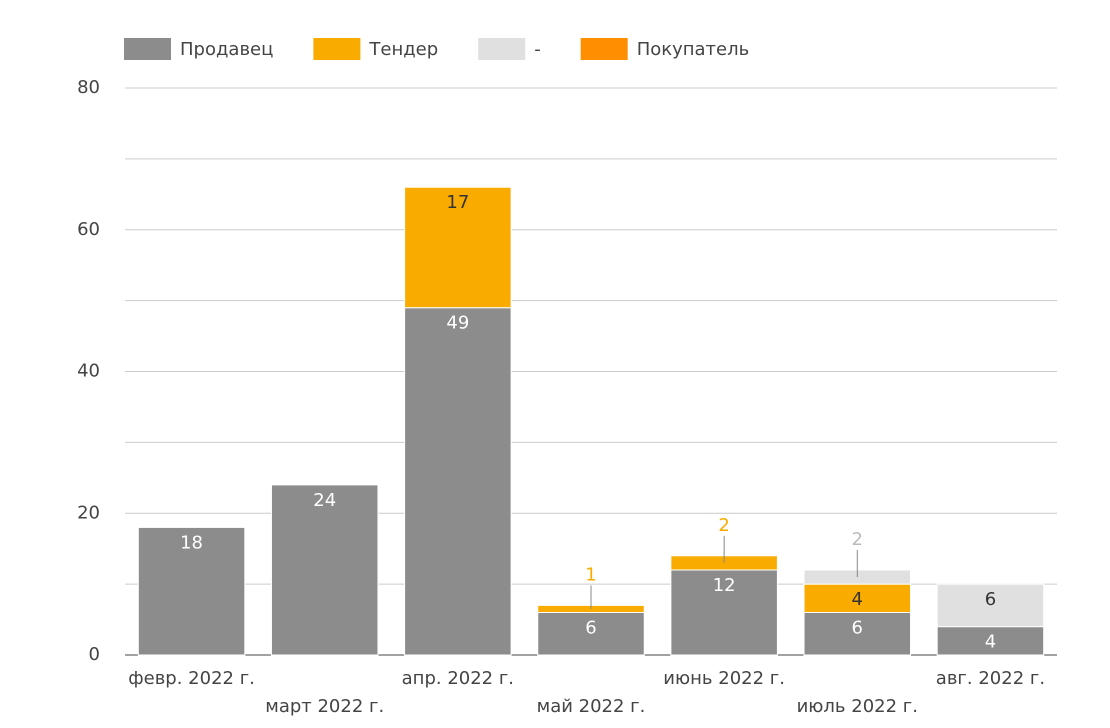 Image resolution: width=1110 pixels, height=728 pixels. I want to click on legend-label: Тендер, so click(403, 49).